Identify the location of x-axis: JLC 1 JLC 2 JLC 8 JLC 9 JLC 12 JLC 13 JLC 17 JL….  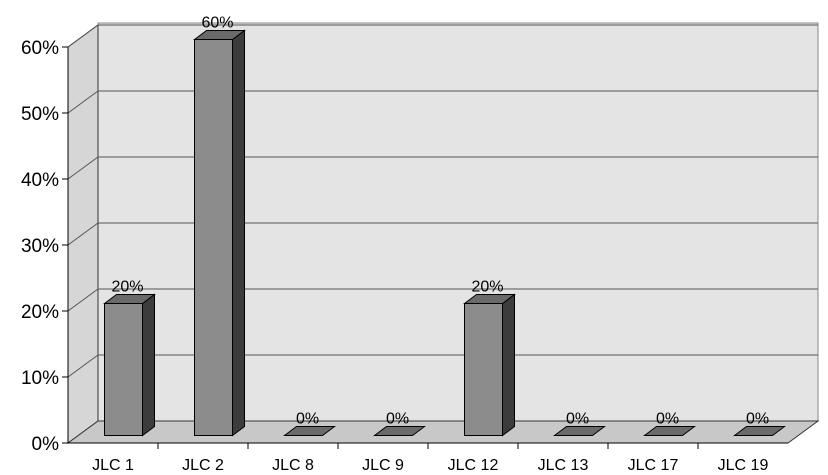
(428, 458).